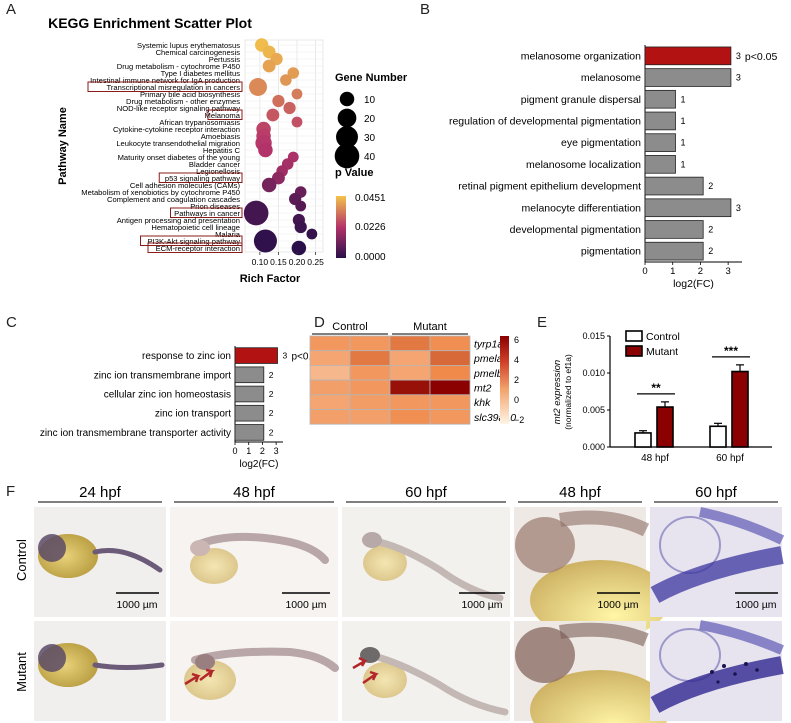 The height and width of the screenshot is (723, 791). I want to click on pathway-label: Complement and coagulation cascades, so click(173, 199).